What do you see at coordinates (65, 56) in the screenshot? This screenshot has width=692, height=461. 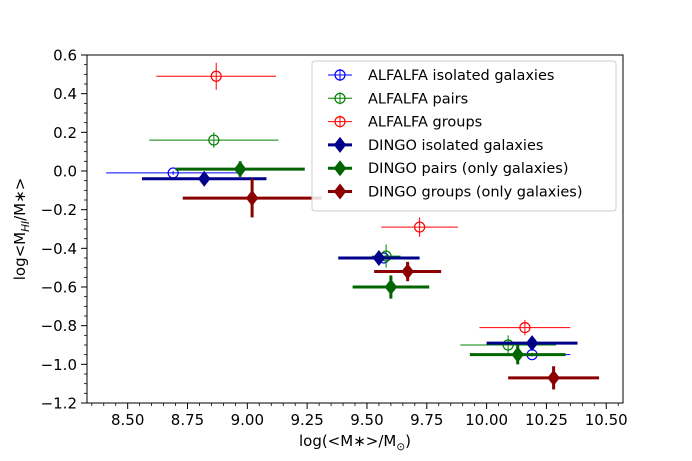 I see `y-tick-label: 0.6` at bounding box center [65, 56].